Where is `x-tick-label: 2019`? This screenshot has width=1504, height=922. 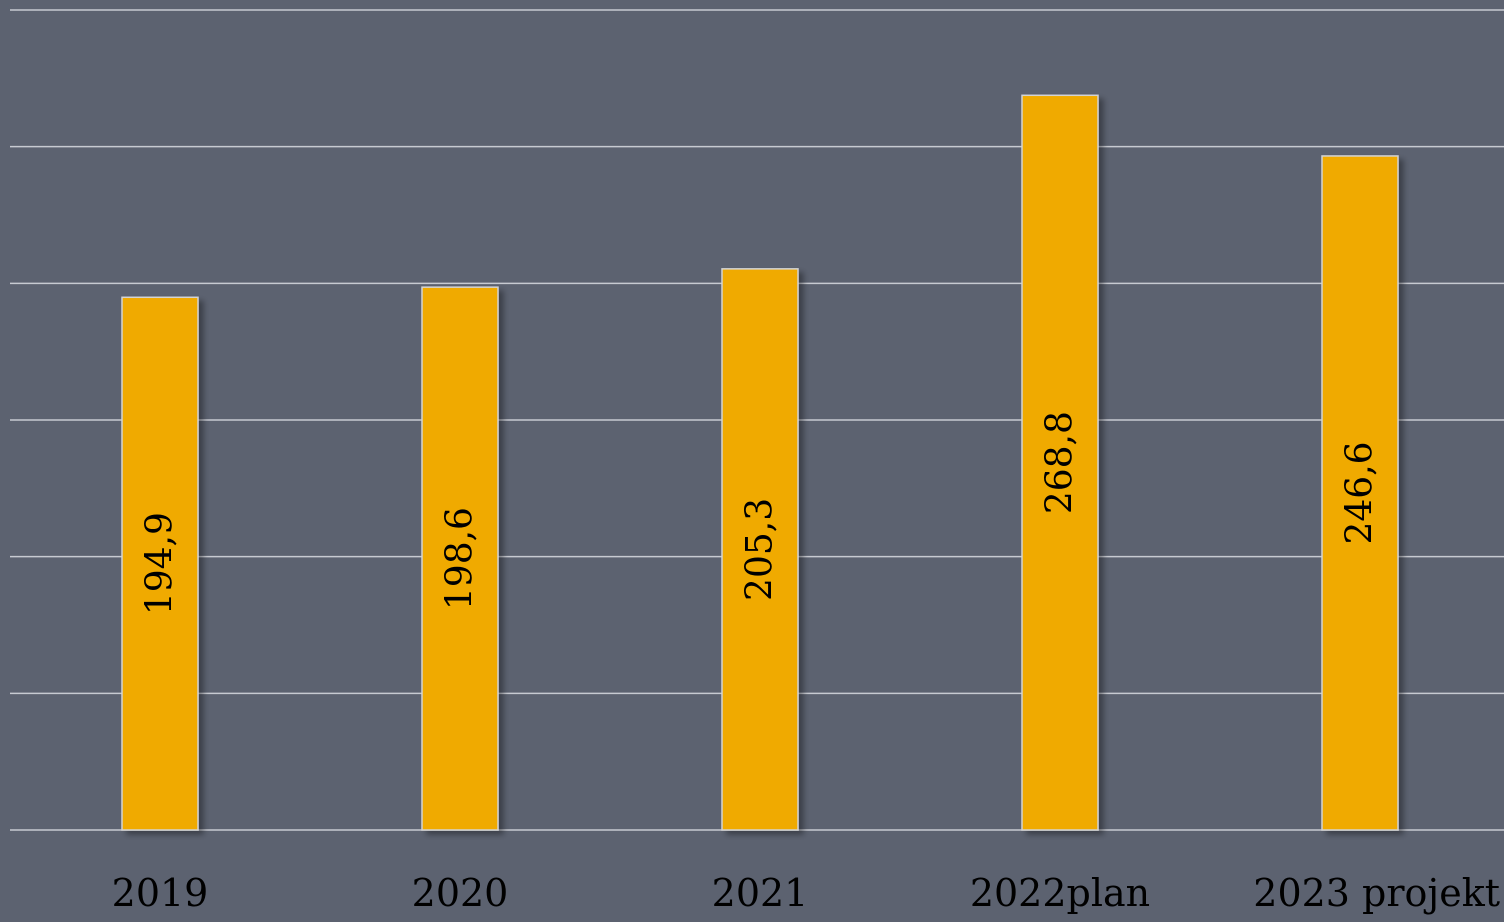 x-tick-label: 2019 is located at coordinates (160, 893).